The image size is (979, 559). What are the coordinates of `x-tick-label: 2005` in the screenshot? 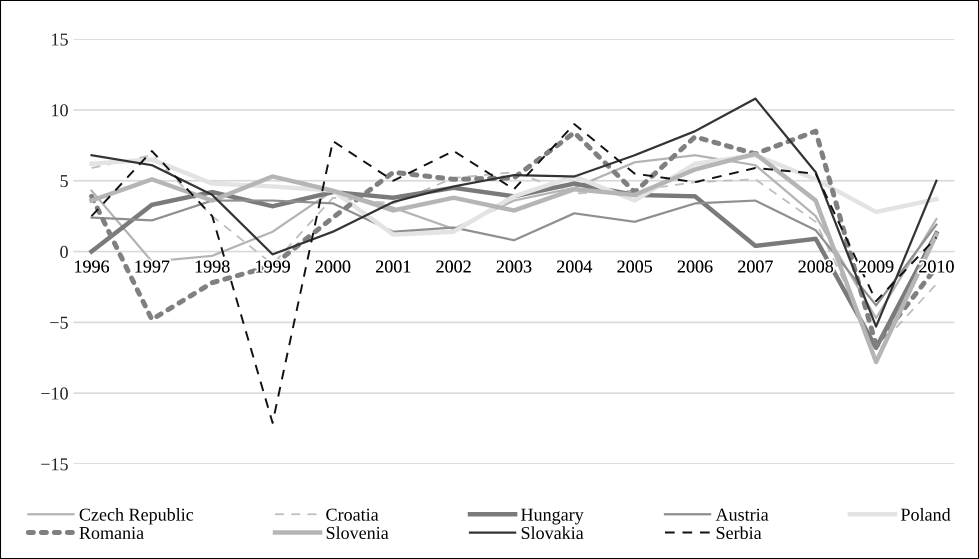 It's located at (634, 266).